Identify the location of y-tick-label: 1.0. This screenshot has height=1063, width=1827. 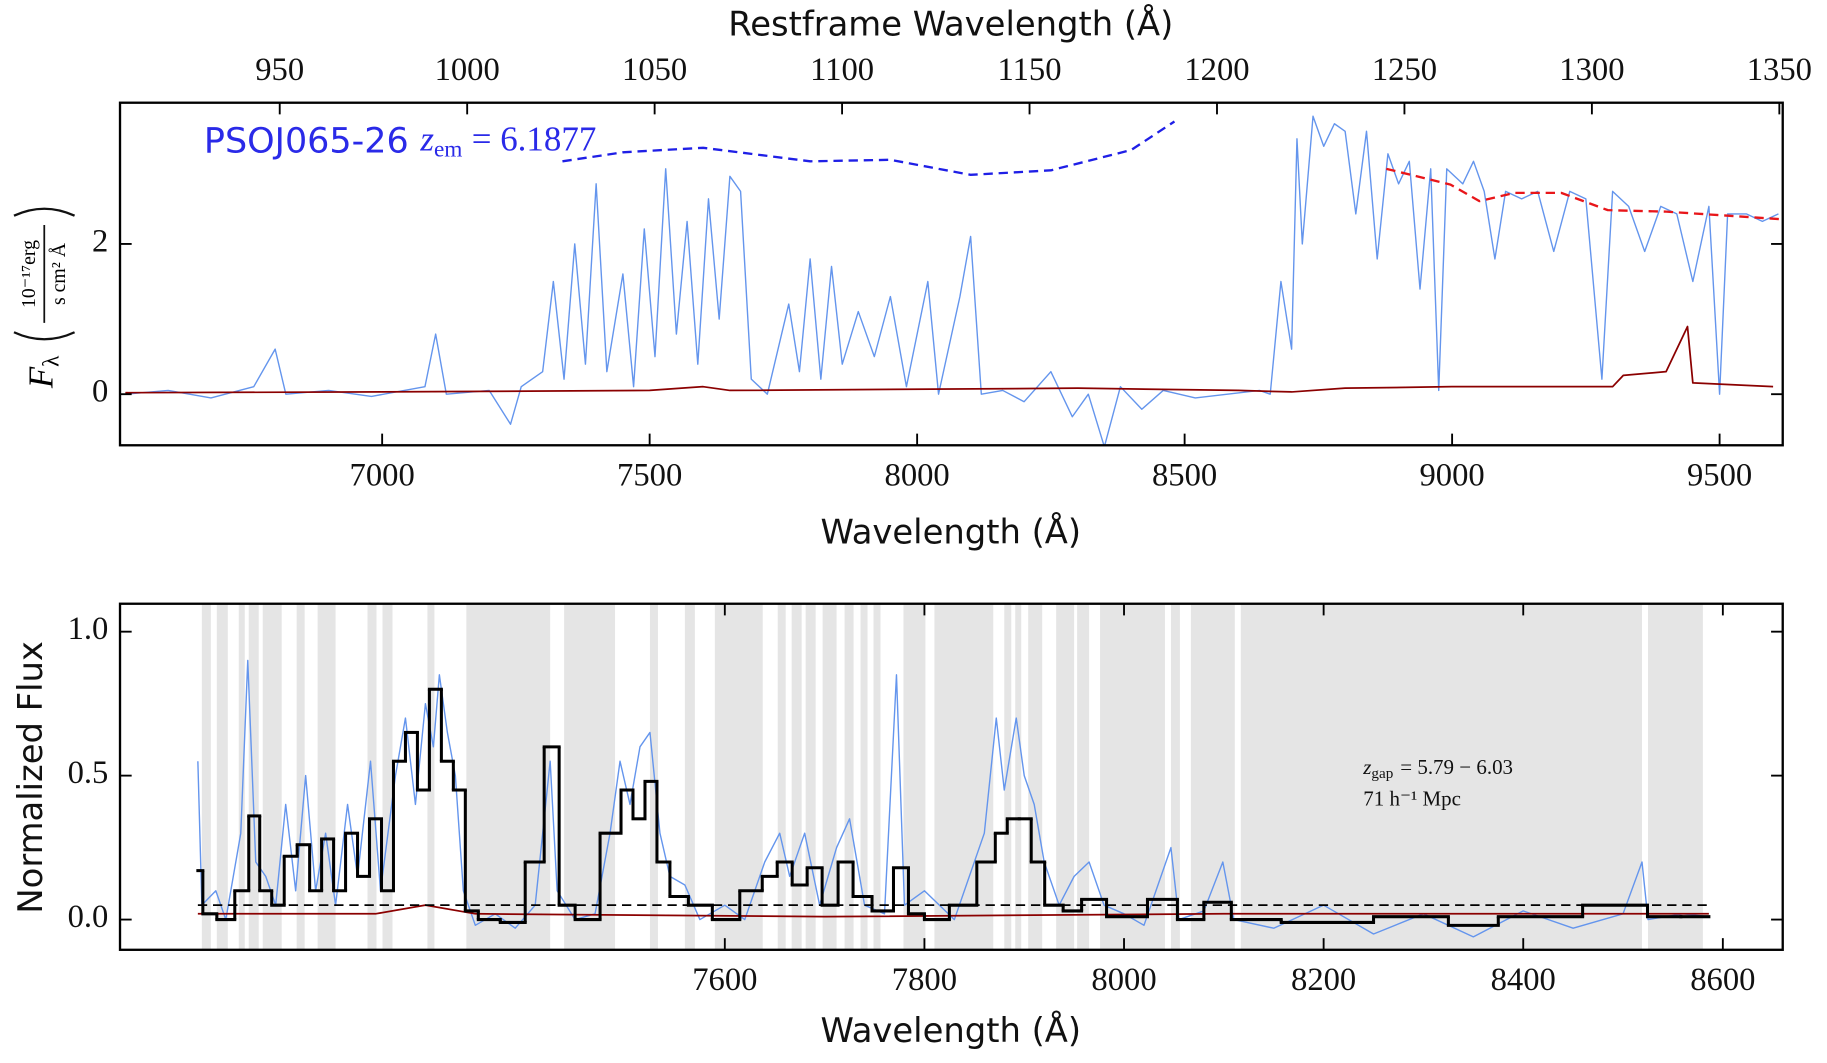
(88, 629).